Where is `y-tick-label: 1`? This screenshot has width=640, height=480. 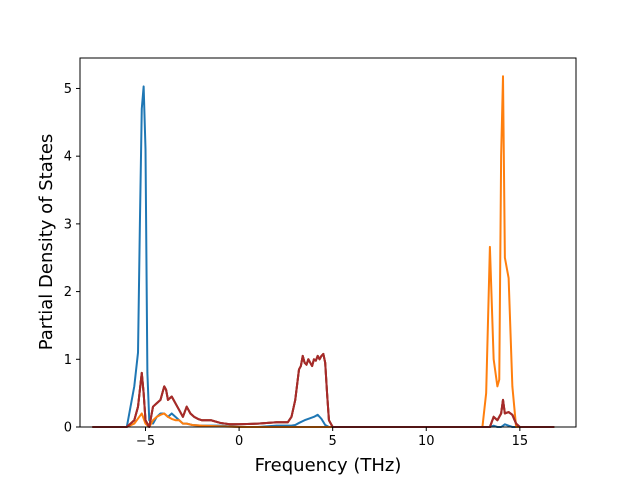 y-tick-label: 1 is located at coordinates (68, 360).